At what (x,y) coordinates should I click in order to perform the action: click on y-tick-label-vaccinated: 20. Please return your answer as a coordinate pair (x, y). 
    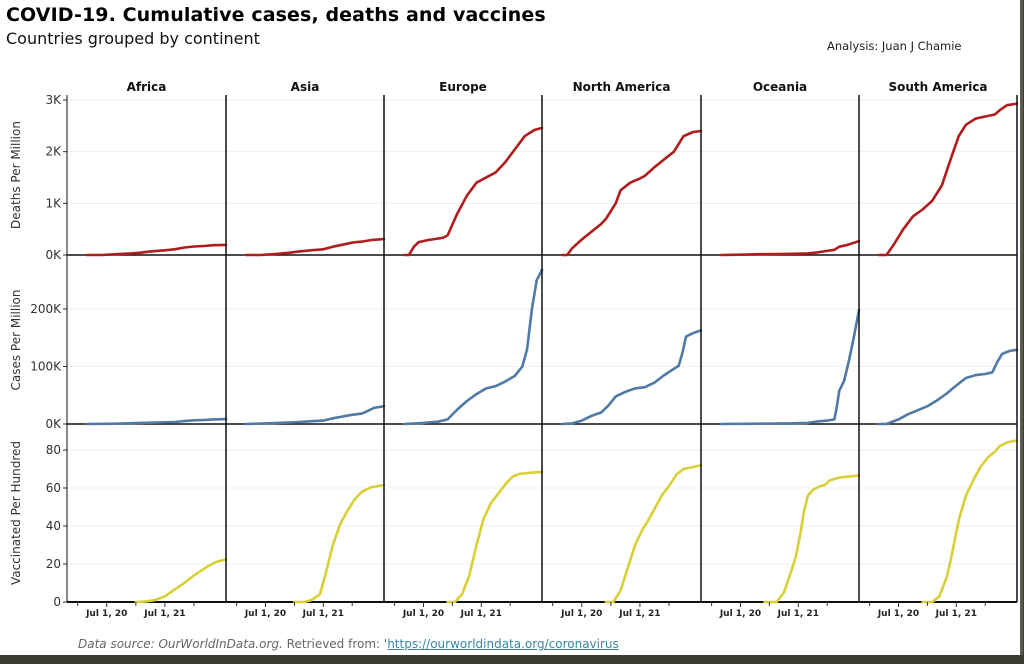
    Looking at the image, I should click on (53, 564).